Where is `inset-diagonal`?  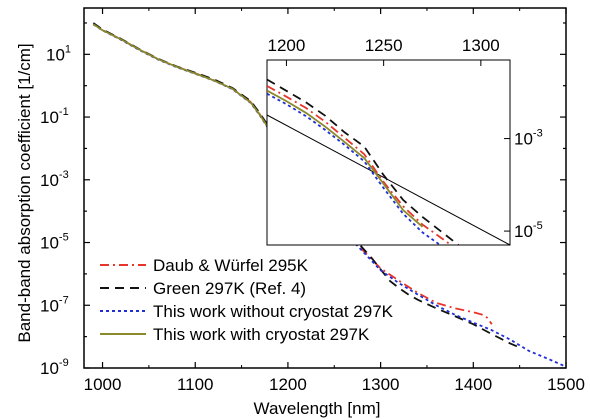 inset-diagonal is located at coordinates (388, 179).